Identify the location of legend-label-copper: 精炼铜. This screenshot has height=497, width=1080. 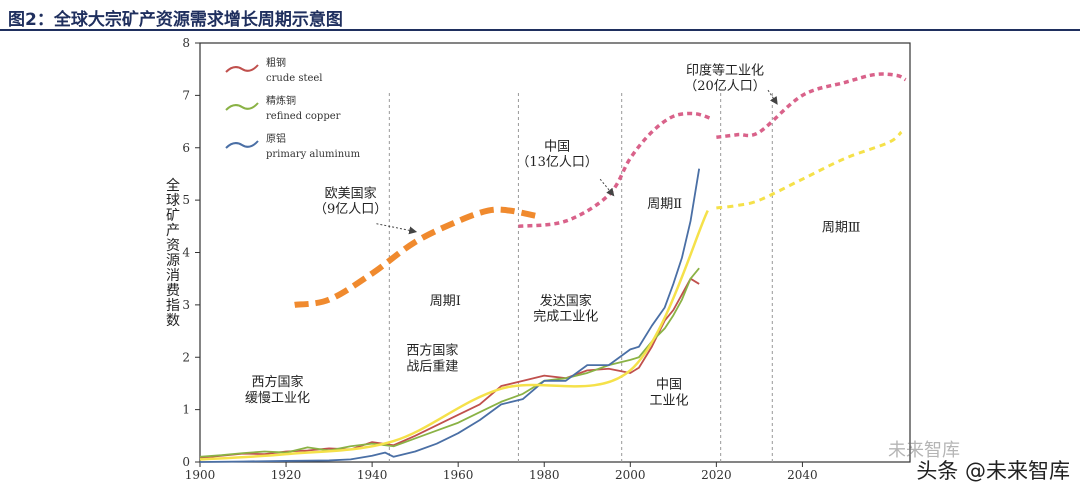
(281, 100).